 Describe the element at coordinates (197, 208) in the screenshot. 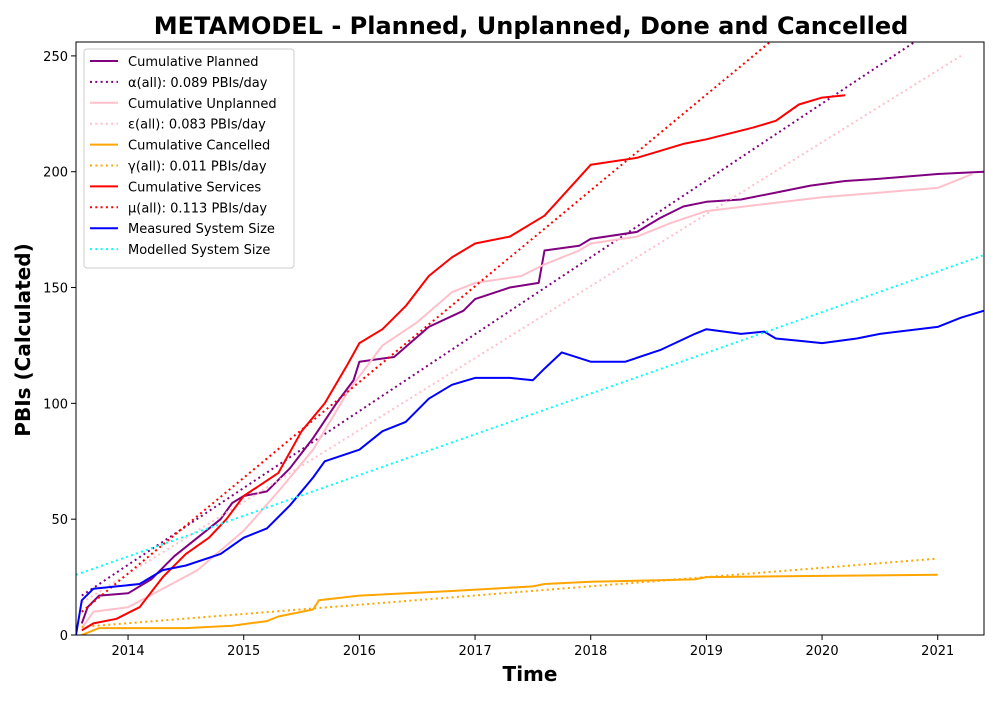

I see `legend-label: μ(all): 0.113 PBIs/day` at that location.